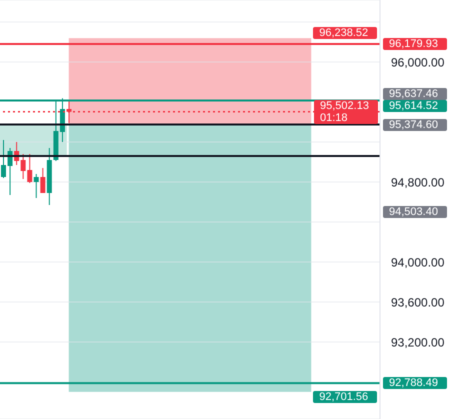 This screenshot has width=473, height=419. I want to click on y-tick-label: 93,600.00, so click(418, 302).